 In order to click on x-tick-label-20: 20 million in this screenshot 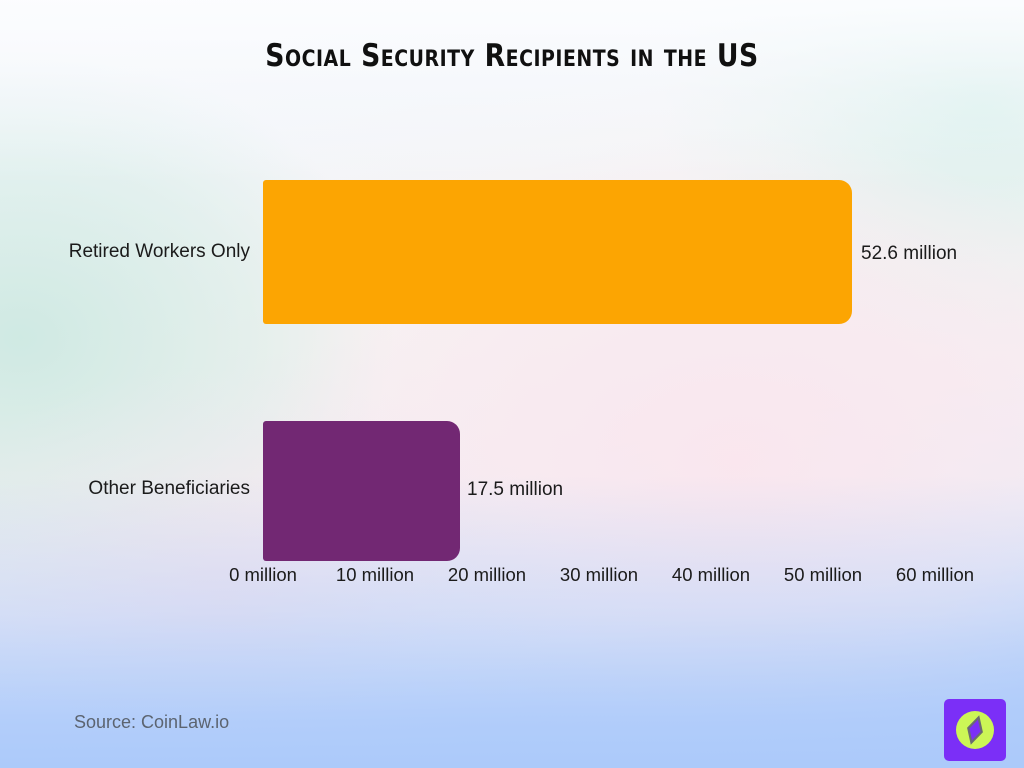, I will do `click(487, 574)`.